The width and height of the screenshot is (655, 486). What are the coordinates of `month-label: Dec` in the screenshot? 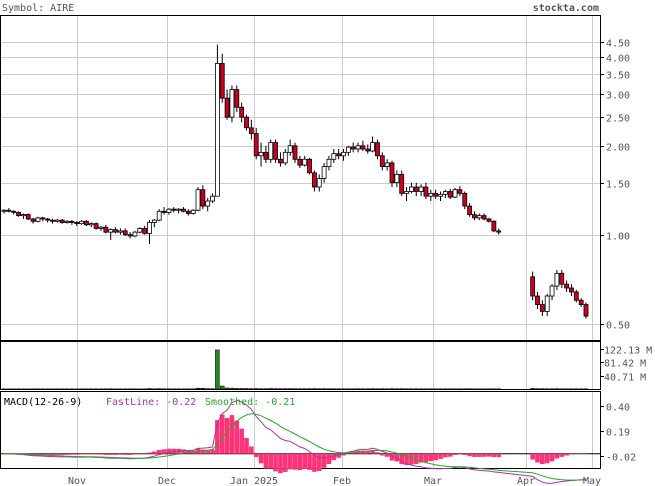 It's located at (167, 481).